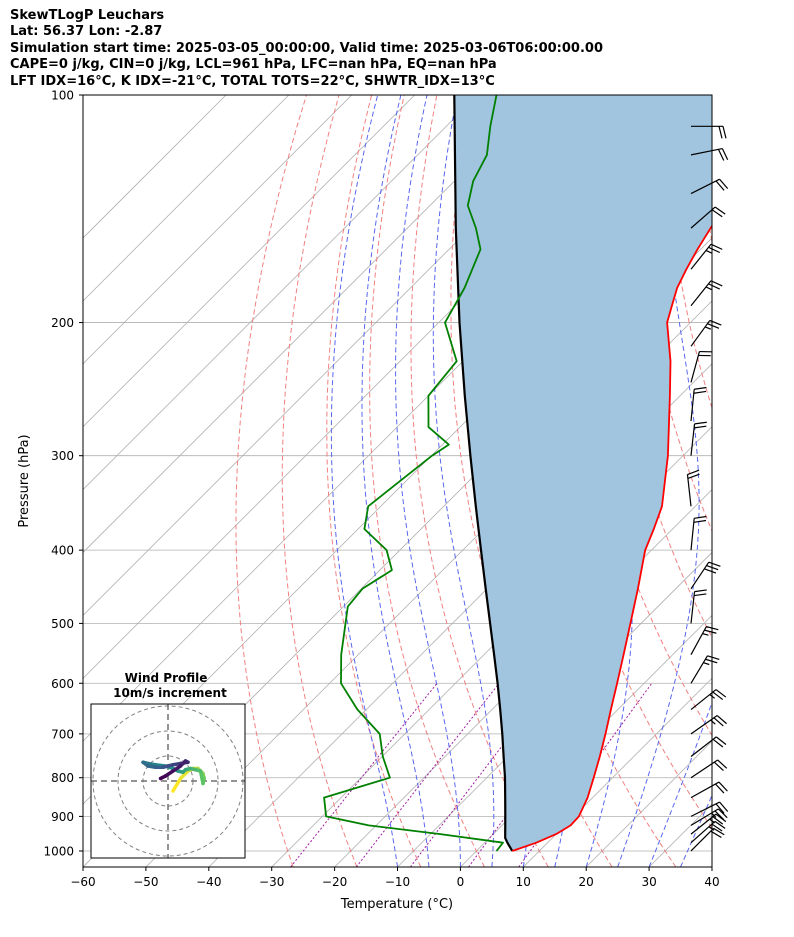 The width and height of the screenshot is (794, 937). I want to click on hodograph-inset: Wind Profile 10m/s increment, so click(168, 765).